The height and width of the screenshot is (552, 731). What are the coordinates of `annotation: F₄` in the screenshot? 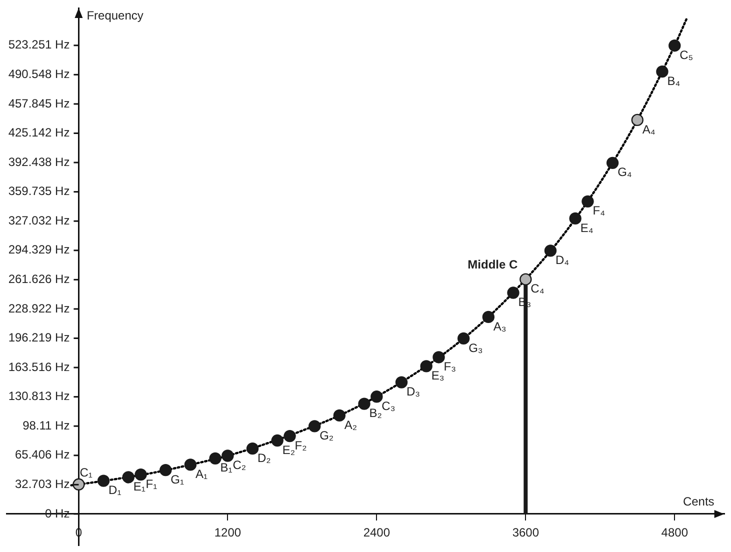 It's located at (599, 211).